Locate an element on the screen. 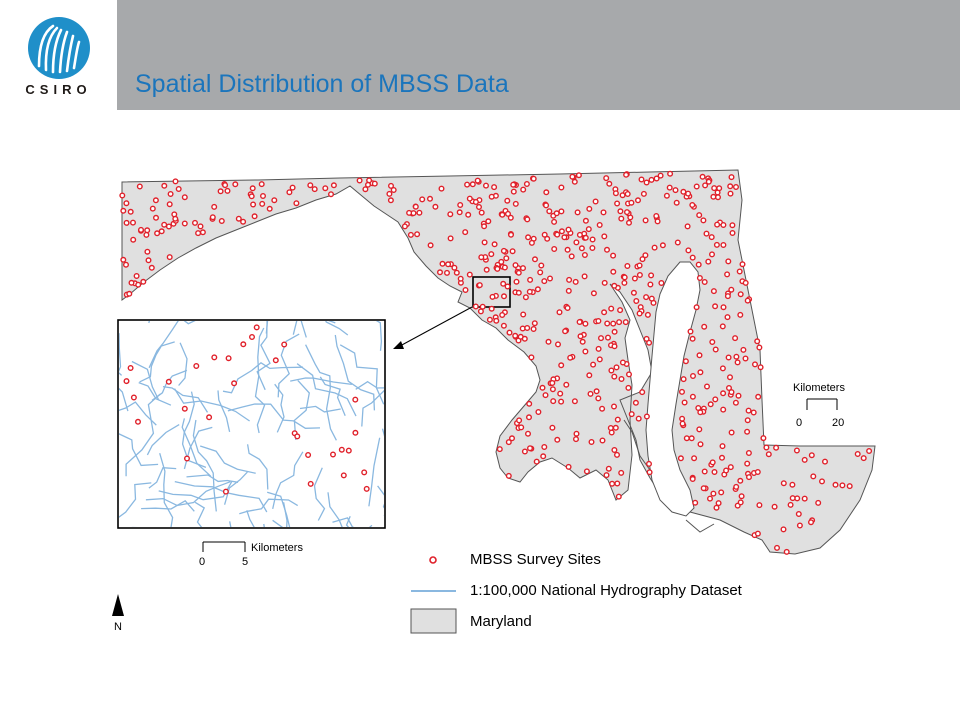 The height and width of the screenshot is (720, 960). legend-state-symbol is located at coordinates (433, 621).